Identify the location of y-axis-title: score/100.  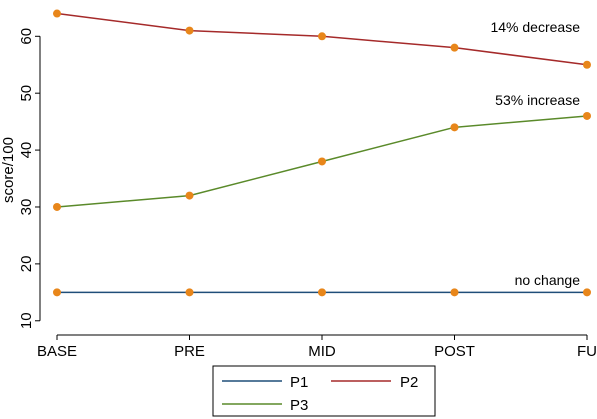
(8, 170).